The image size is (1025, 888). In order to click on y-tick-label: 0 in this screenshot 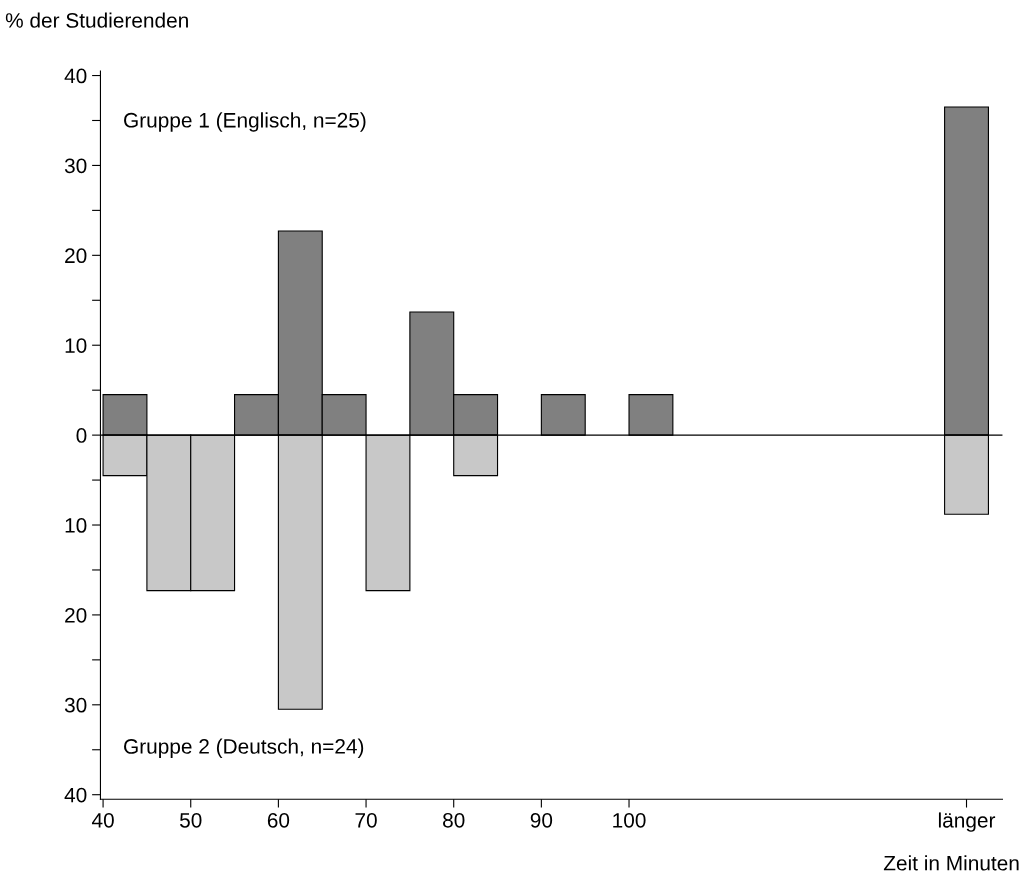, I will do `click(81, 435)`.